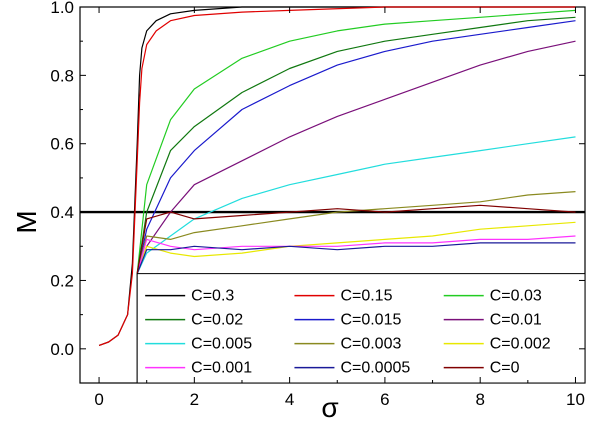 Image resolution: width=598 pixels, height=423 pixels. I want to click on y-tick-label: 0.0, so click(62, 349).